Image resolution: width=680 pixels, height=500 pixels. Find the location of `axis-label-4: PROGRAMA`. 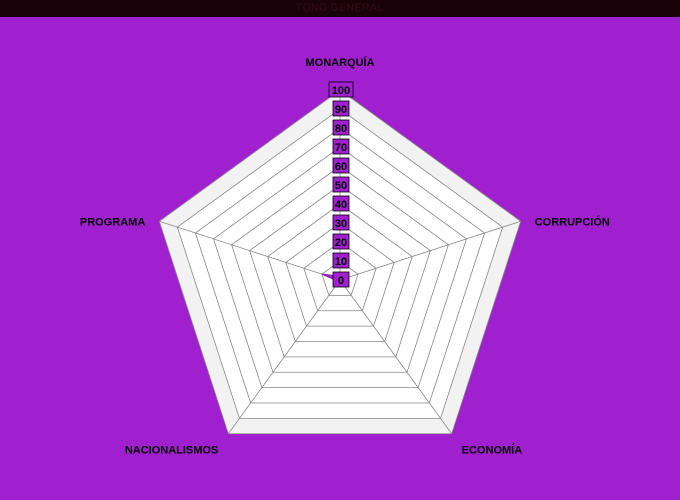

axis-label-4: PROGRAMA is located at coordinates (112, 222).